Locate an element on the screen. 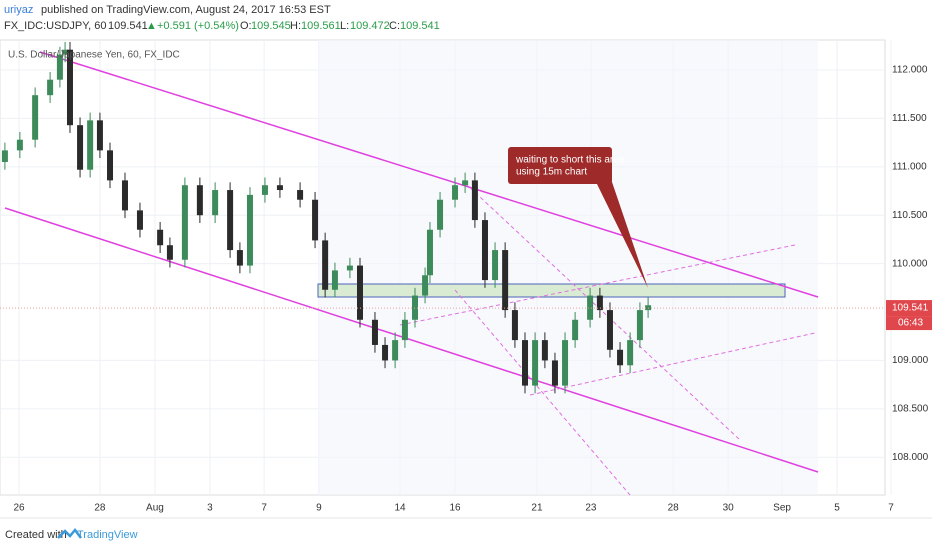  x-tick-label: 16 is located at coordinates (455, 508).